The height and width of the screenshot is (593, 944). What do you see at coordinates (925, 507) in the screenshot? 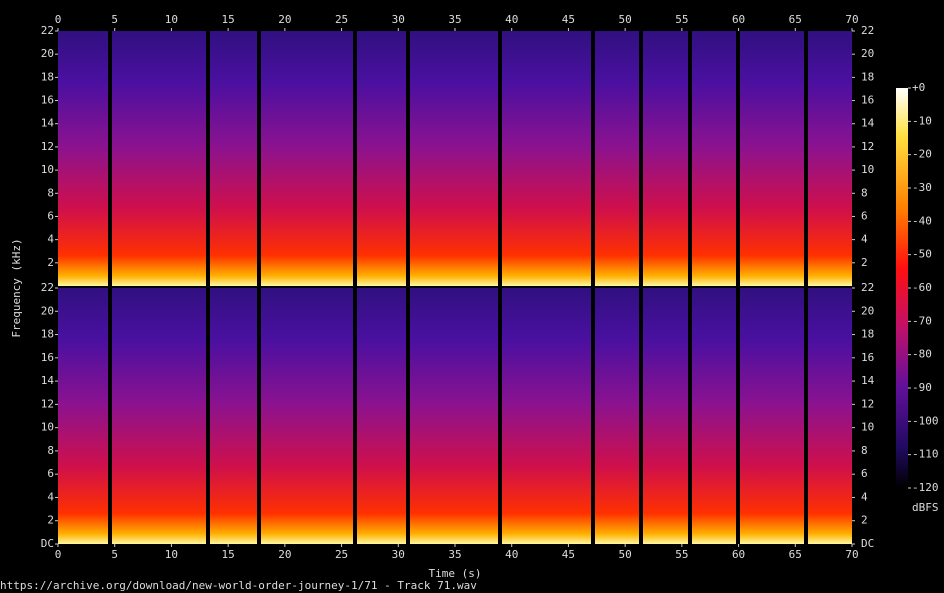
I see `colorbar-label: dBFS` at bounding box center [925, 507].